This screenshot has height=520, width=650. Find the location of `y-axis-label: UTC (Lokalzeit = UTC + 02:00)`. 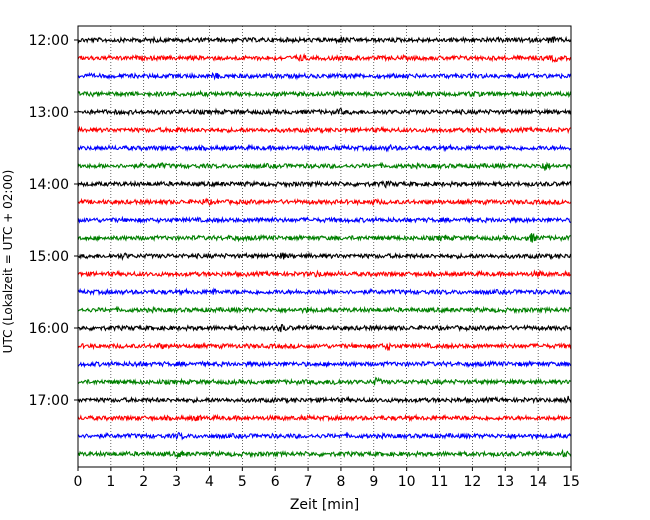

y-axis-label: UTC (Lokalzeit = UTC + 02:00) is located at coordinates (8, 262).